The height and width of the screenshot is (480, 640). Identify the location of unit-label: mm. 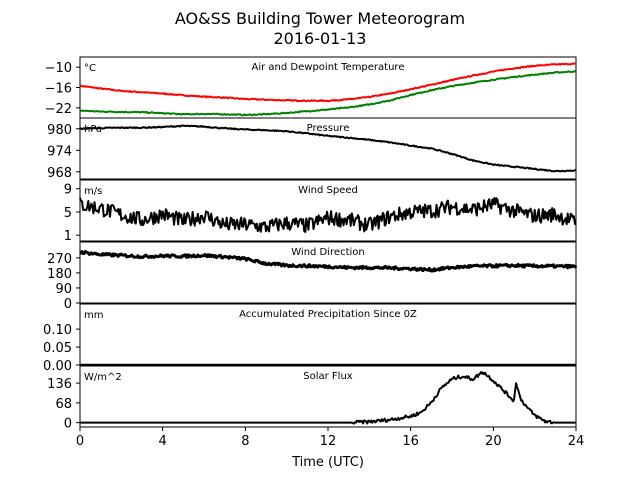
(93, 315).